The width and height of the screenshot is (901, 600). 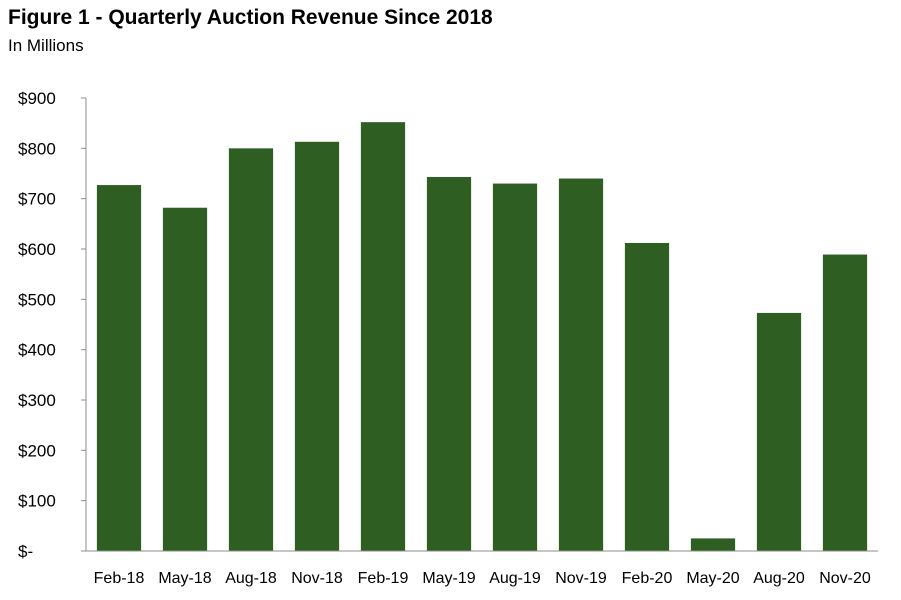 I want to click on y-axis: $- $100 $200 $300 $400 $500 $600 $700 $800 $900, so click(x=52, y=325).